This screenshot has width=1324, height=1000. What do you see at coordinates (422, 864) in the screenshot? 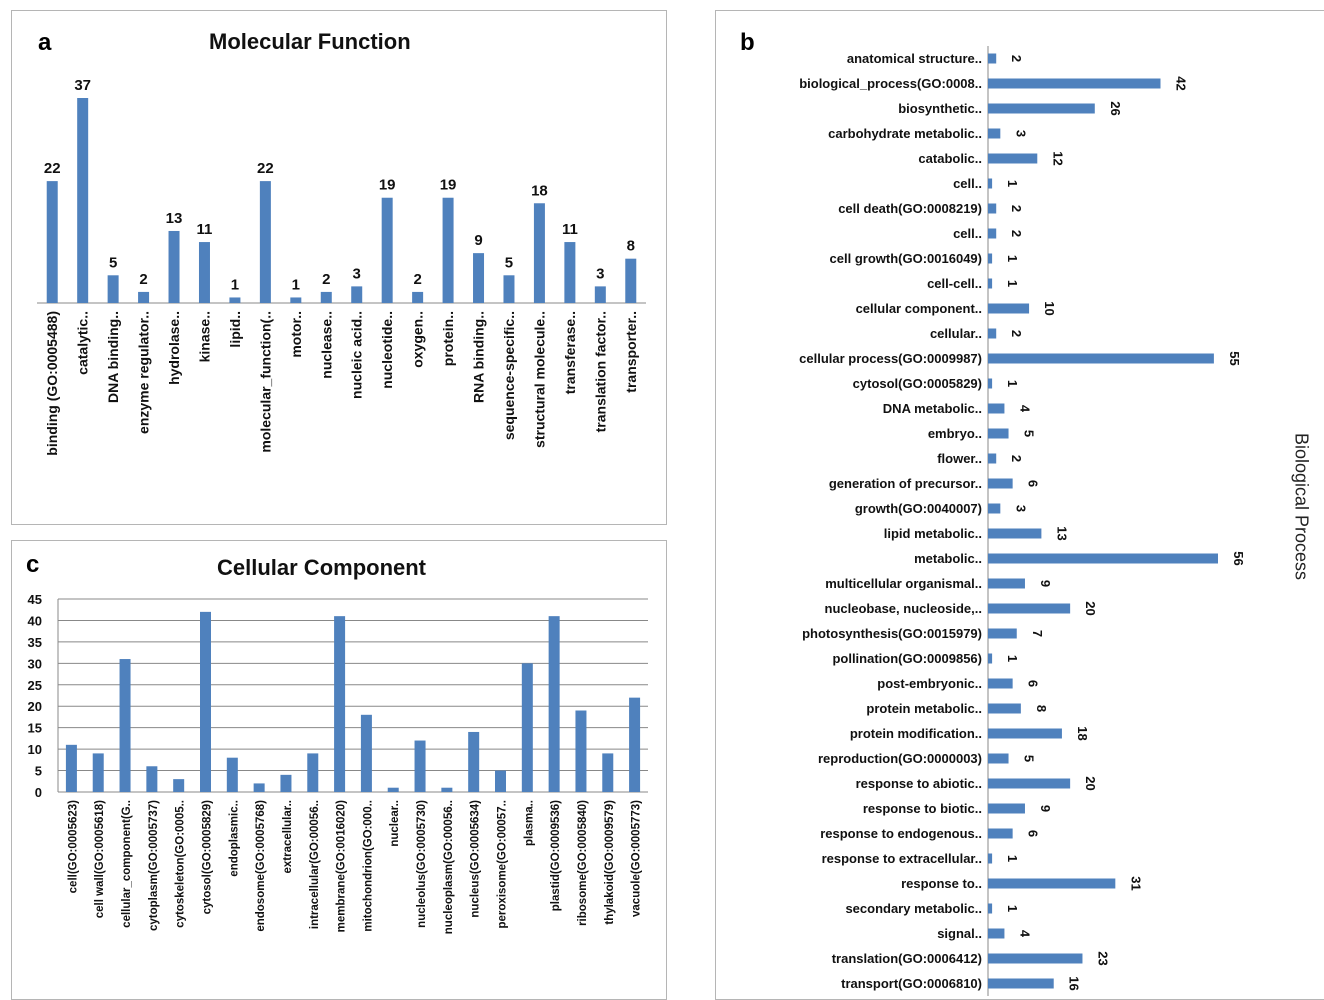
I see `category-label: nucleolus(GO:0005730)` at bounding box center [422, 864].